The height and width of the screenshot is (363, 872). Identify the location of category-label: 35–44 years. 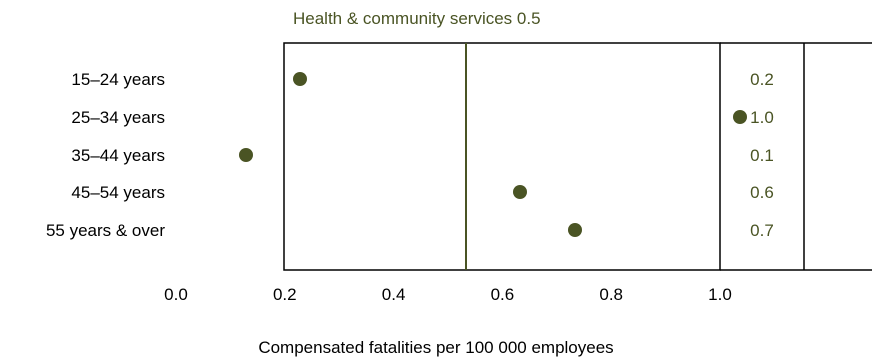
(118, 155).